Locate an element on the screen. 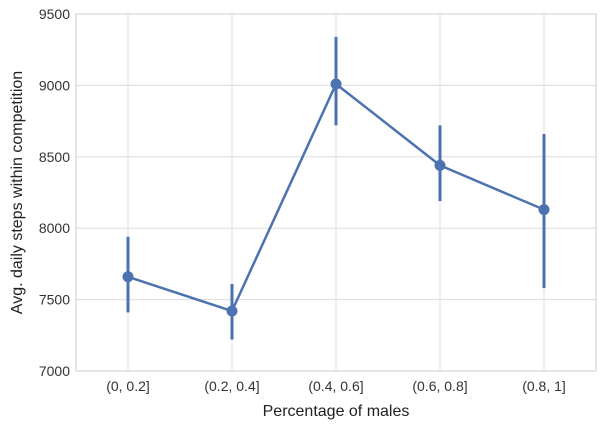  x-tick-label: (0.2, 0.4] is located at coordinates (231, 386).